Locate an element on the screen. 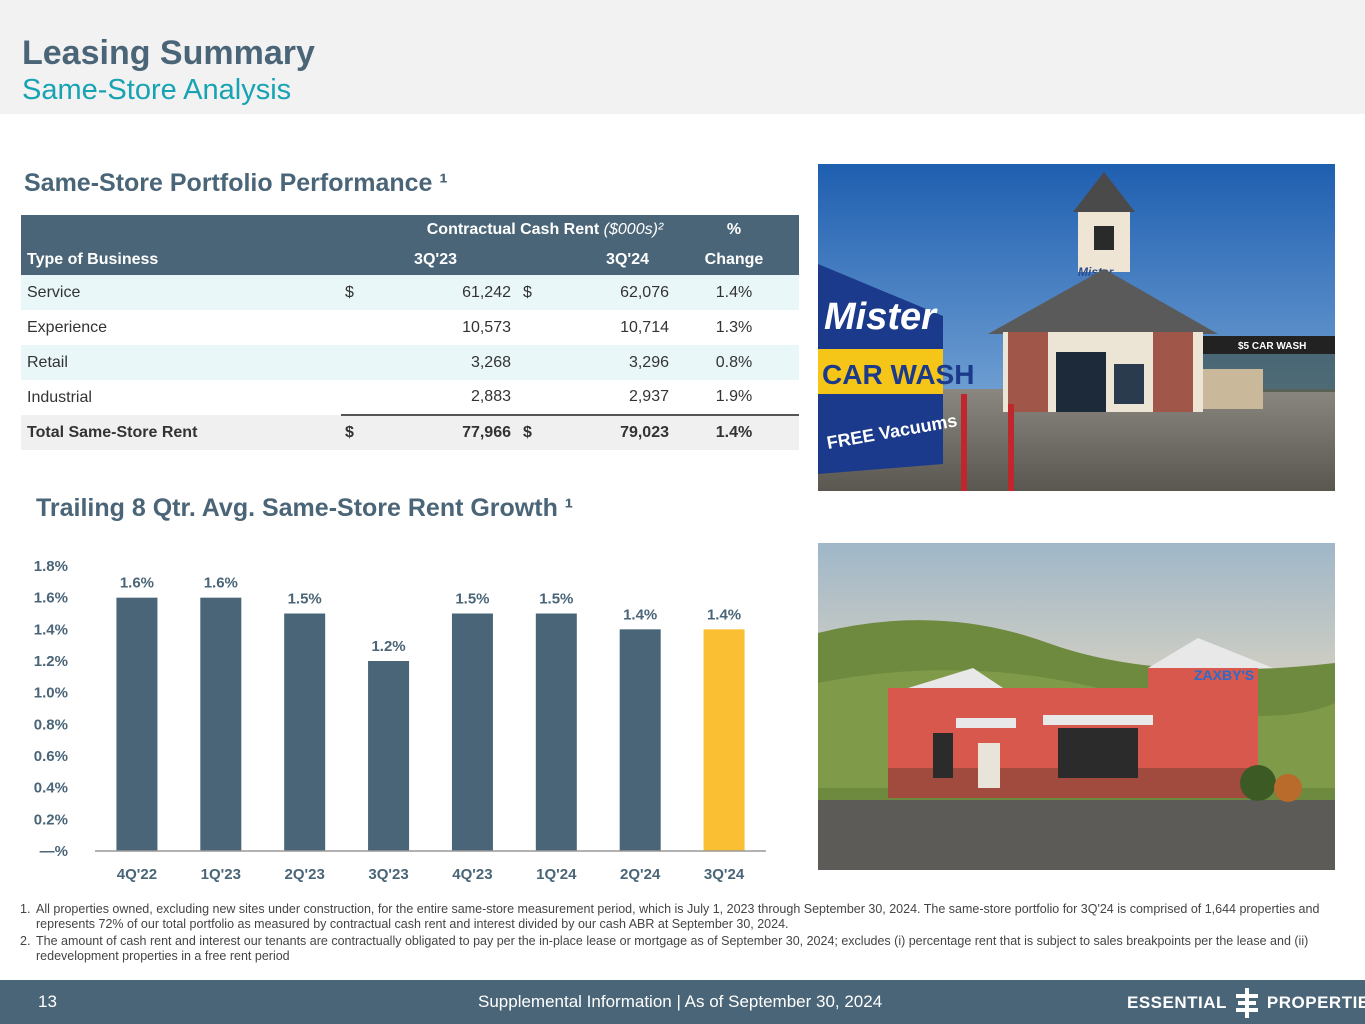 The height and width of the screenshot is (1024, 1365). x-tick-label: 2Q'24 is located at coordinates (640, 874).